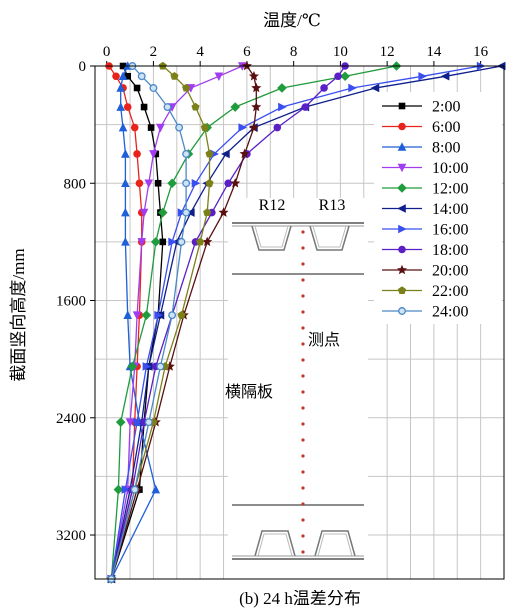 This screenshot has width=528, height=613. I want to click on label-diaphragm: 横隔板, so click(249, 392).